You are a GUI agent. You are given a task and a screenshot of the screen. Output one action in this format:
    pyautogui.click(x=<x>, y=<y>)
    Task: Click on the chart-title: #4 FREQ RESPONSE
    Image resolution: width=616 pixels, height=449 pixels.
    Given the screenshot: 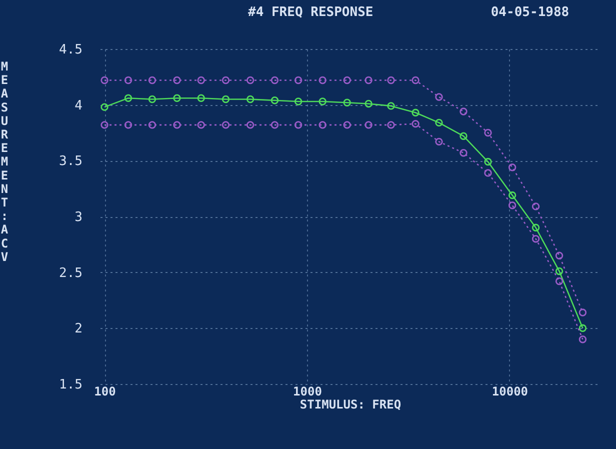 What is the action you would take?
    pyautogui.click(x=311, y=12)
    